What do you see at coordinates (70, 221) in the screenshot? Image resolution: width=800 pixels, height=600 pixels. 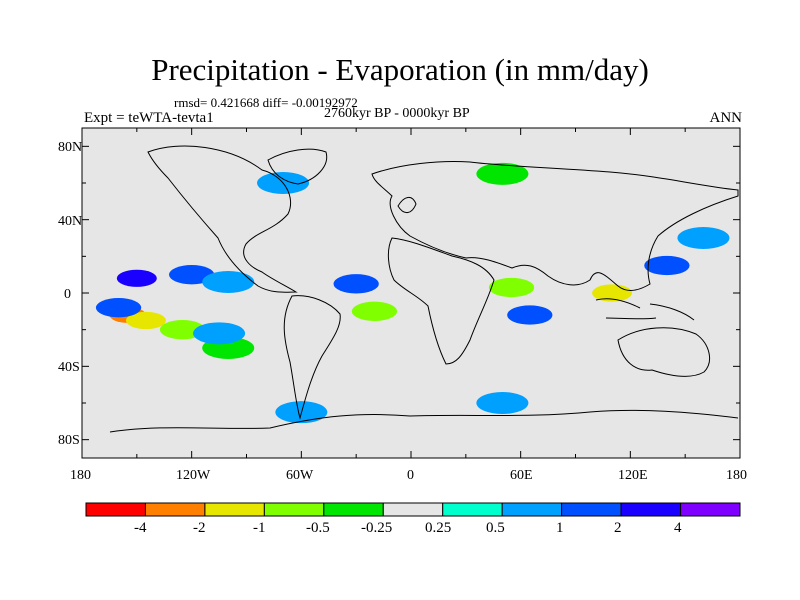 I see `y-tick-label: 40N` at bounding box center [70, 221].